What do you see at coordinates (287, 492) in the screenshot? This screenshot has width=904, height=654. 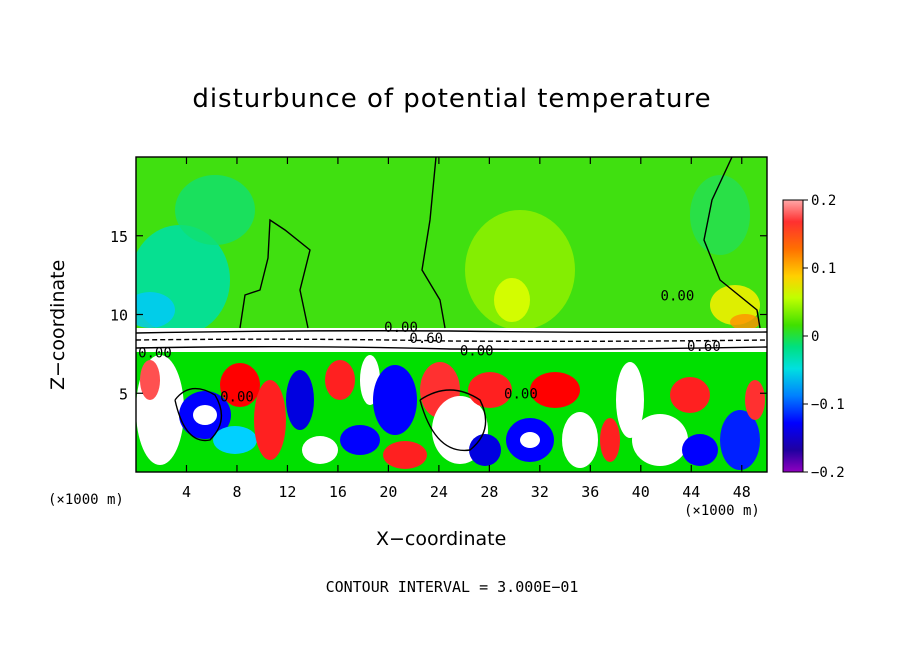 I see `x-tick-label: 12` at bounding box center [287, 492].